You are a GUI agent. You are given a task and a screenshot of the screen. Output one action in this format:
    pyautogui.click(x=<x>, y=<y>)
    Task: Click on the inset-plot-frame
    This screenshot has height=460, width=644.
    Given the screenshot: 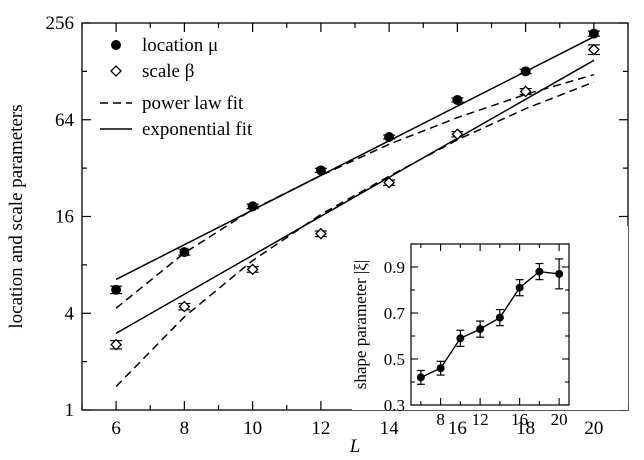 What is the action you would take?
    pyautogui.click(x=490, y=324)
    